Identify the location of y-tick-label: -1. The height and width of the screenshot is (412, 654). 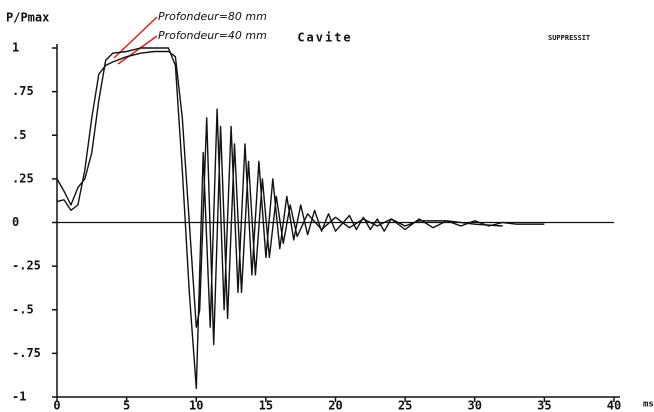
(19, 397).